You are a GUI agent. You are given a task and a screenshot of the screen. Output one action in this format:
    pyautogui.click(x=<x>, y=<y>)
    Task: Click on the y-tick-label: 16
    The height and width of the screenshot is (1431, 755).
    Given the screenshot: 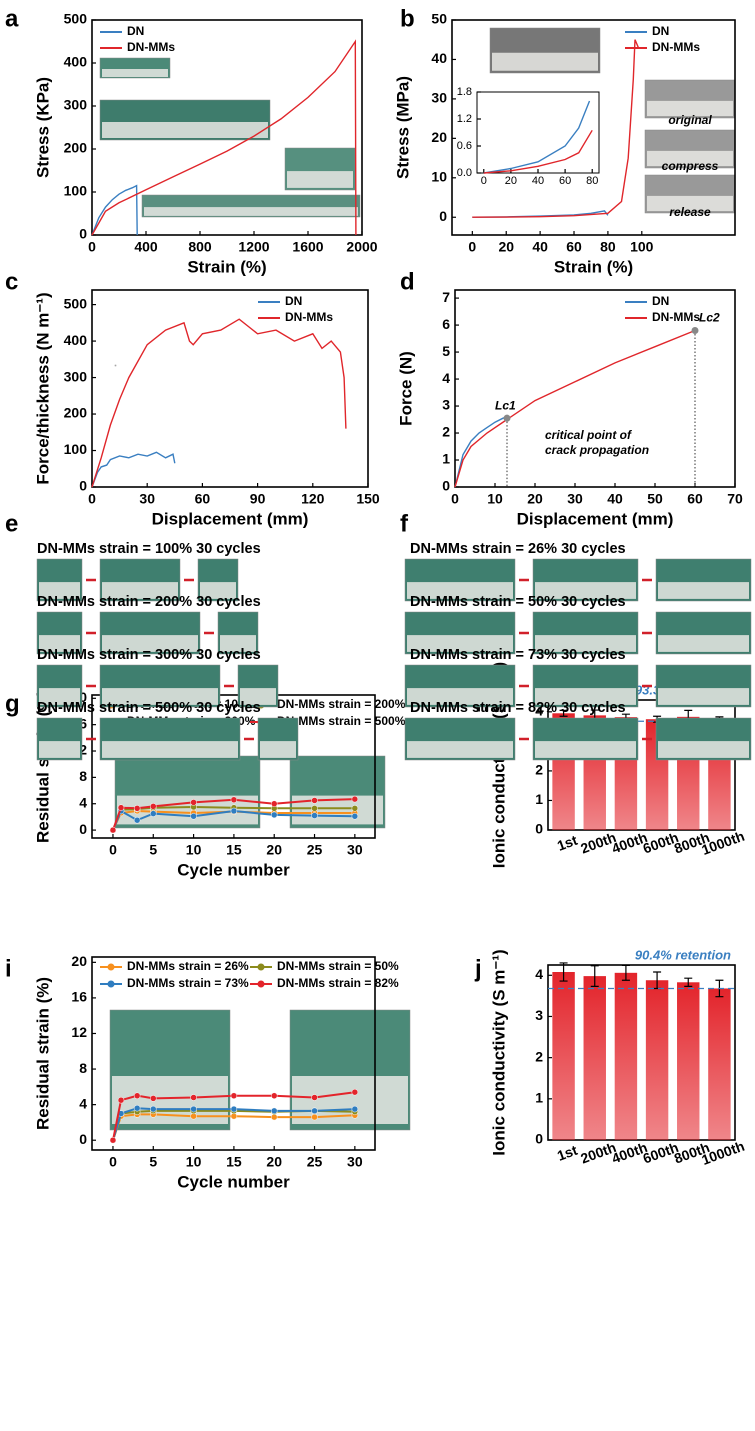 What is the action you would take?
    pyautogui.click(x=79, y=997)
    